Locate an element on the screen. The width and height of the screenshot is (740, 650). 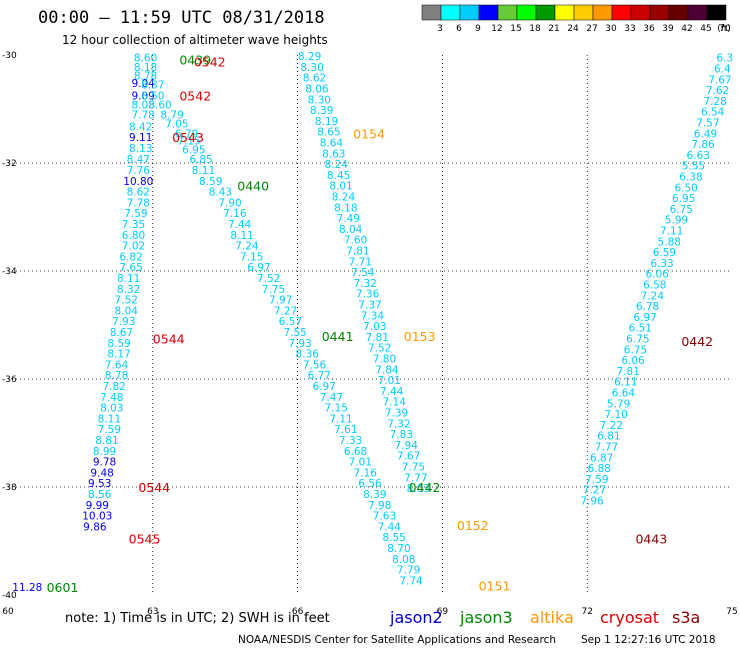
swh-point-label: 7.82 is located at coordinates (113, 387).